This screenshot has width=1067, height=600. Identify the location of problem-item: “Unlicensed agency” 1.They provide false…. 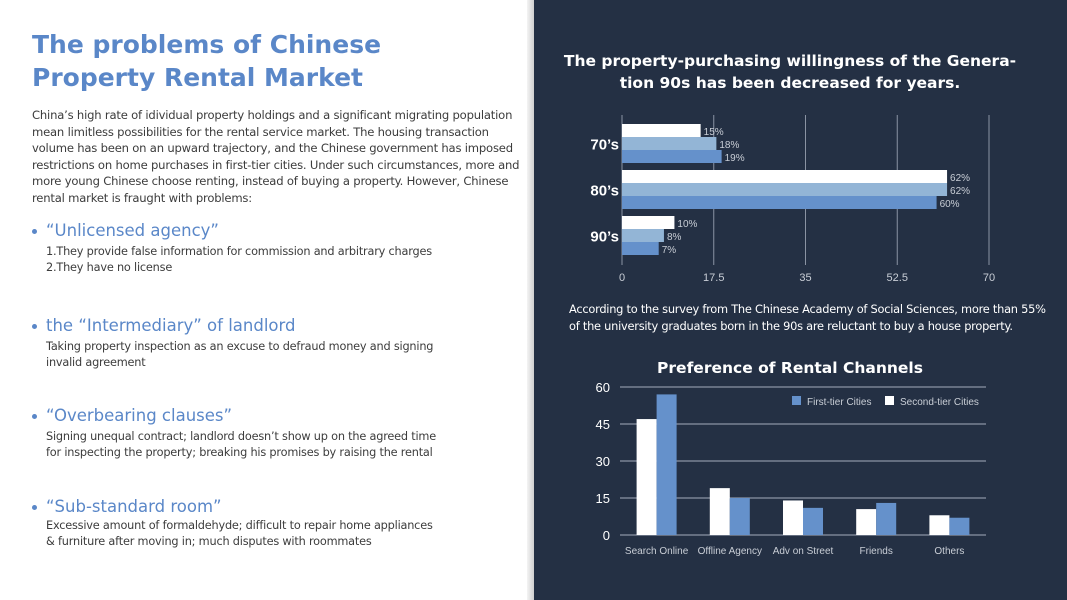
(267, 248).